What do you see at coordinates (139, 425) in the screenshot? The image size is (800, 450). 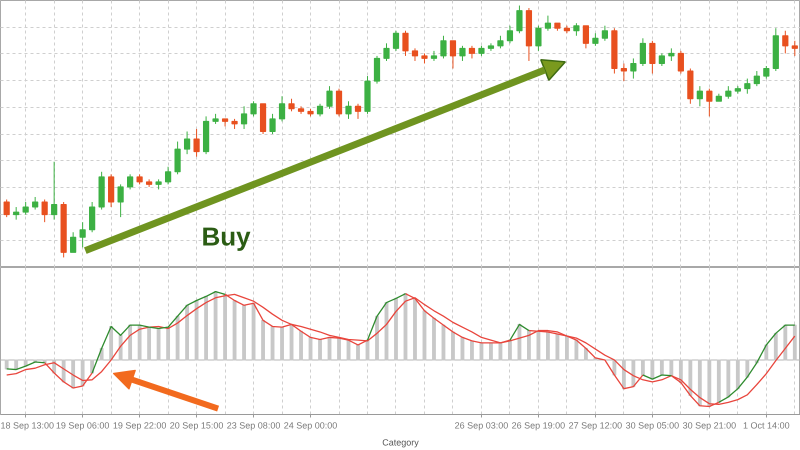 I see `x-tick-label: 19 Sep 22:00` at bounding box center [139, 425].